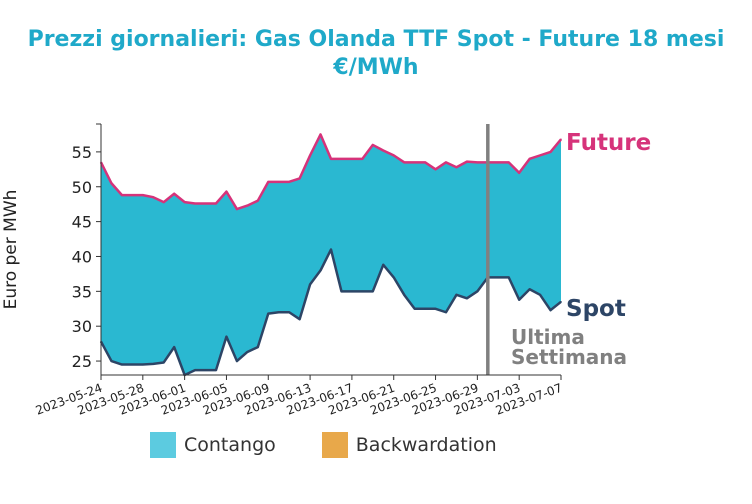  I want to click on legend: Contango Backwardation, so click(323, 445).